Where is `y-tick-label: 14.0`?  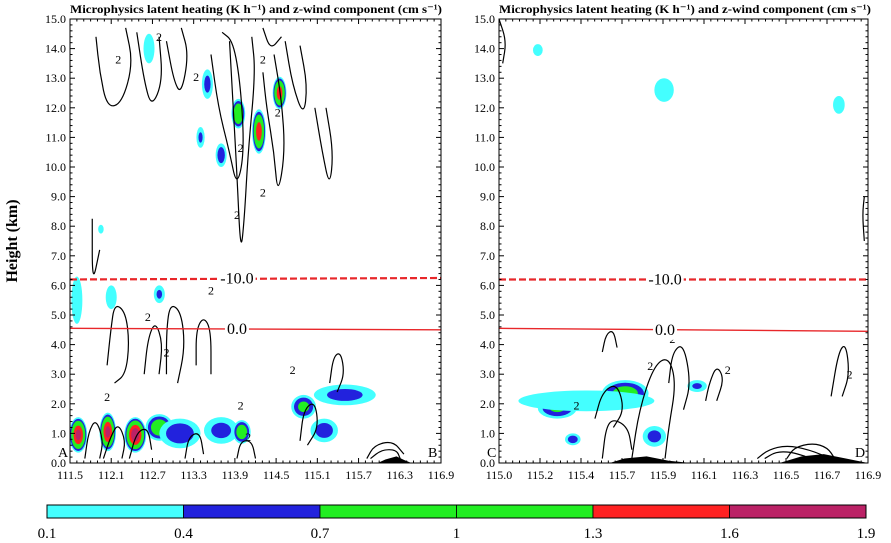
y-tick-label: 14.0 is located at coordinates (484, 49).